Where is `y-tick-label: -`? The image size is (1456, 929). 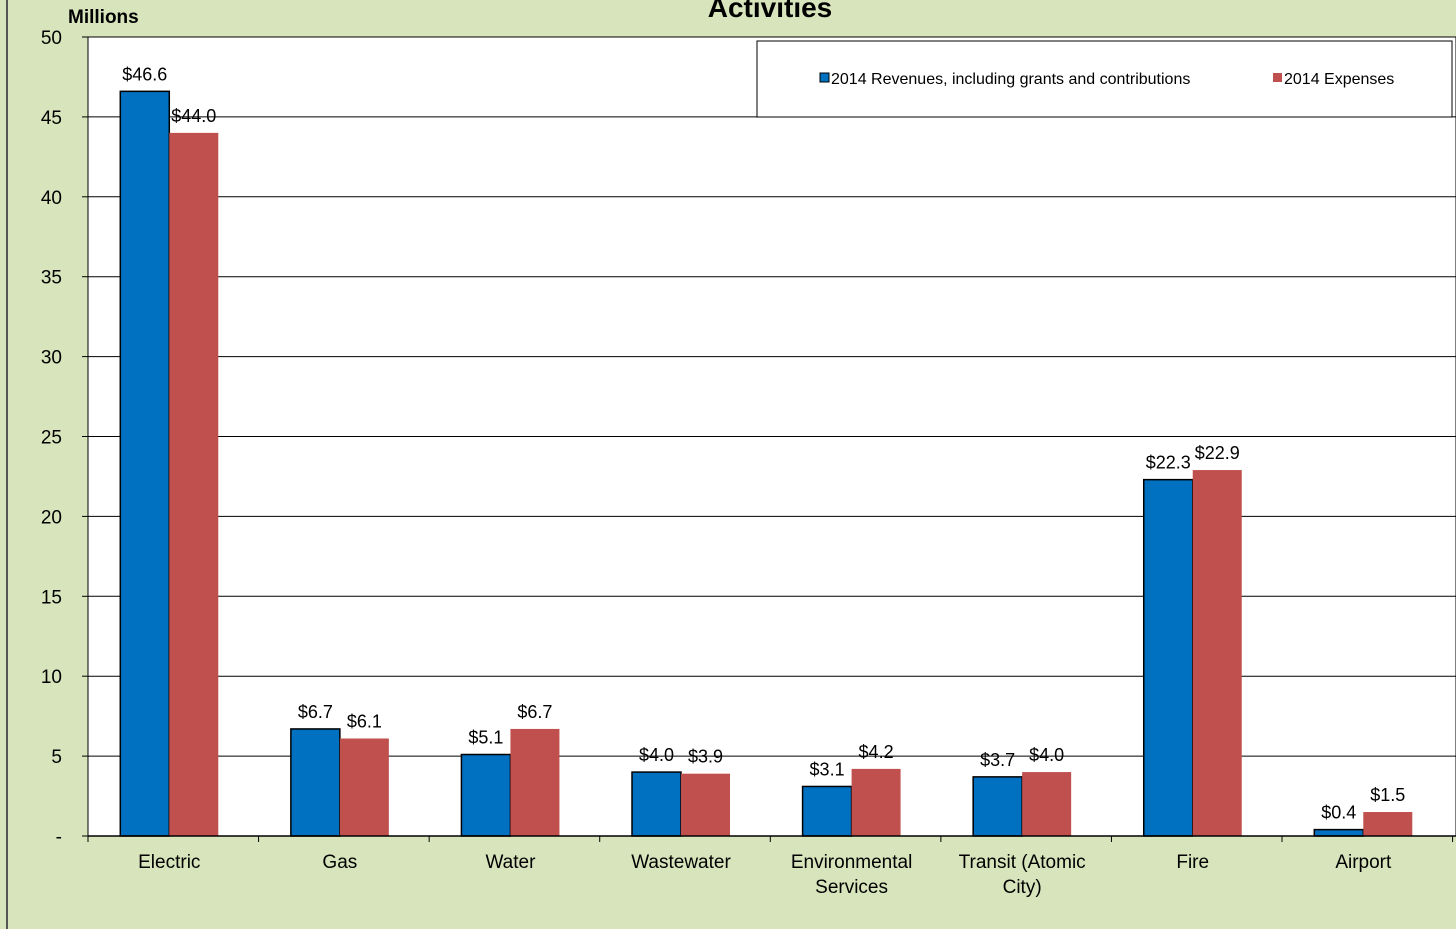 y-tick-label: - is located at coordinates (59, 837).